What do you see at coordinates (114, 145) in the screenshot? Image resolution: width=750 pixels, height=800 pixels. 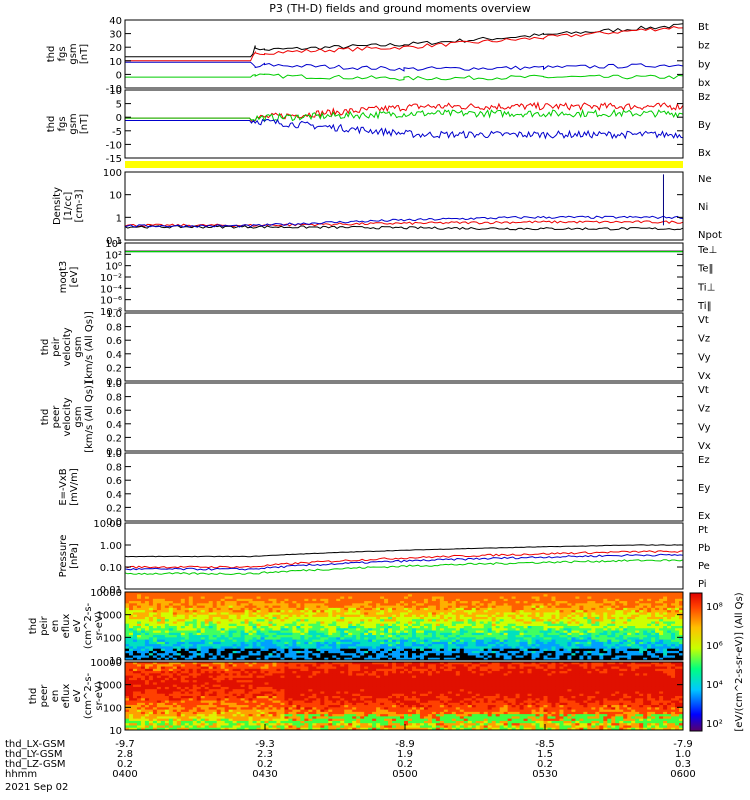 I see `y-tick-label: -10` at bounding box center [114, 145].